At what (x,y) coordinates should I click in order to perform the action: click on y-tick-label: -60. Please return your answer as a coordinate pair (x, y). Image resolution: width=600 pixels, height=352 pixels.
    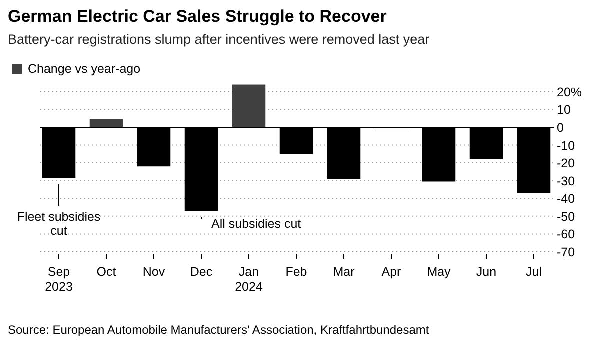
    Looking at the image, I should click on (566, 235).